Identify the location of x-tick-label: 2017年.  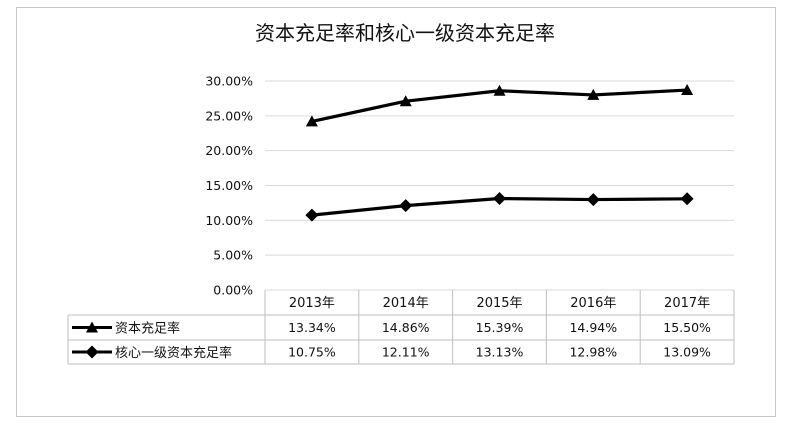
(687, 303).